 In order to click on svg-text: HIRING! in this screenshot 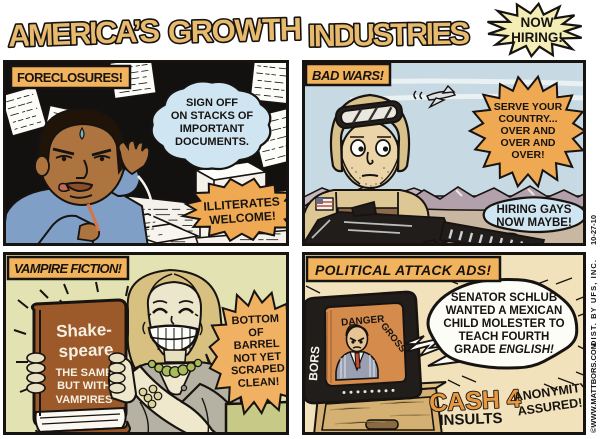, I will do `click(537, 37)`.